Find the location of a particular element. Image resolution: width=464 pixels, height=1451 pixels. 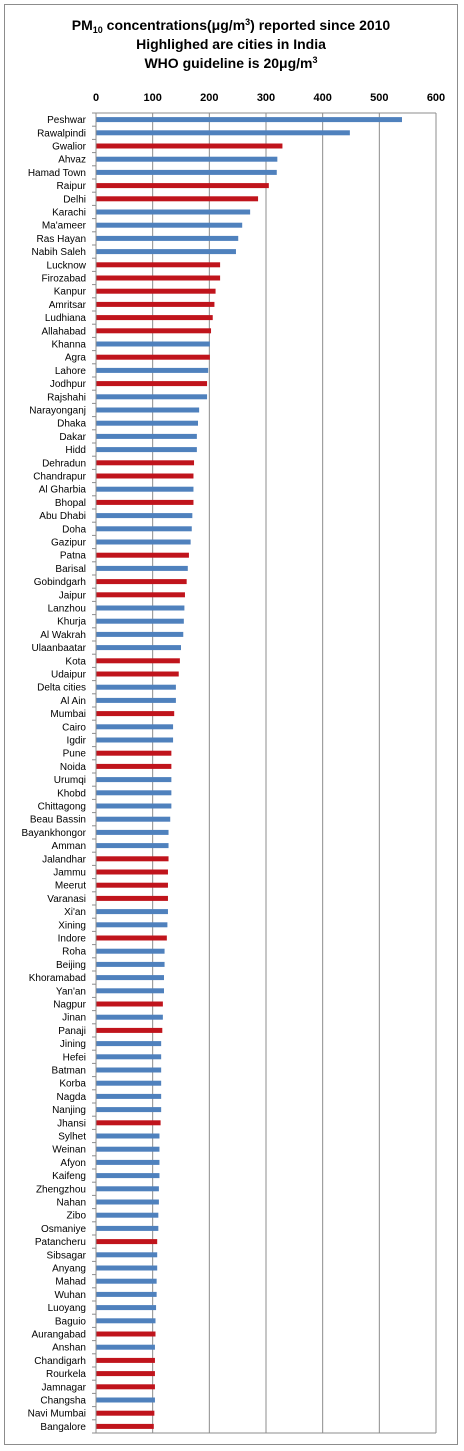

category-label: Al Ain is located at coordinates (73, 701).